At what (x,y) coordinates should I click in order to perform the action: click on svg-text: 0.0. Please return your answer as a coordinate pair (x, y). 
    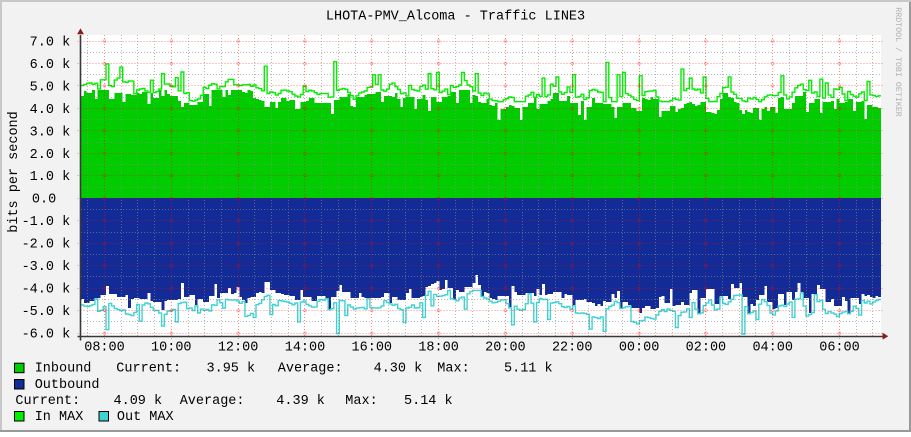
    Looking at the image, I should click on (44, 200).